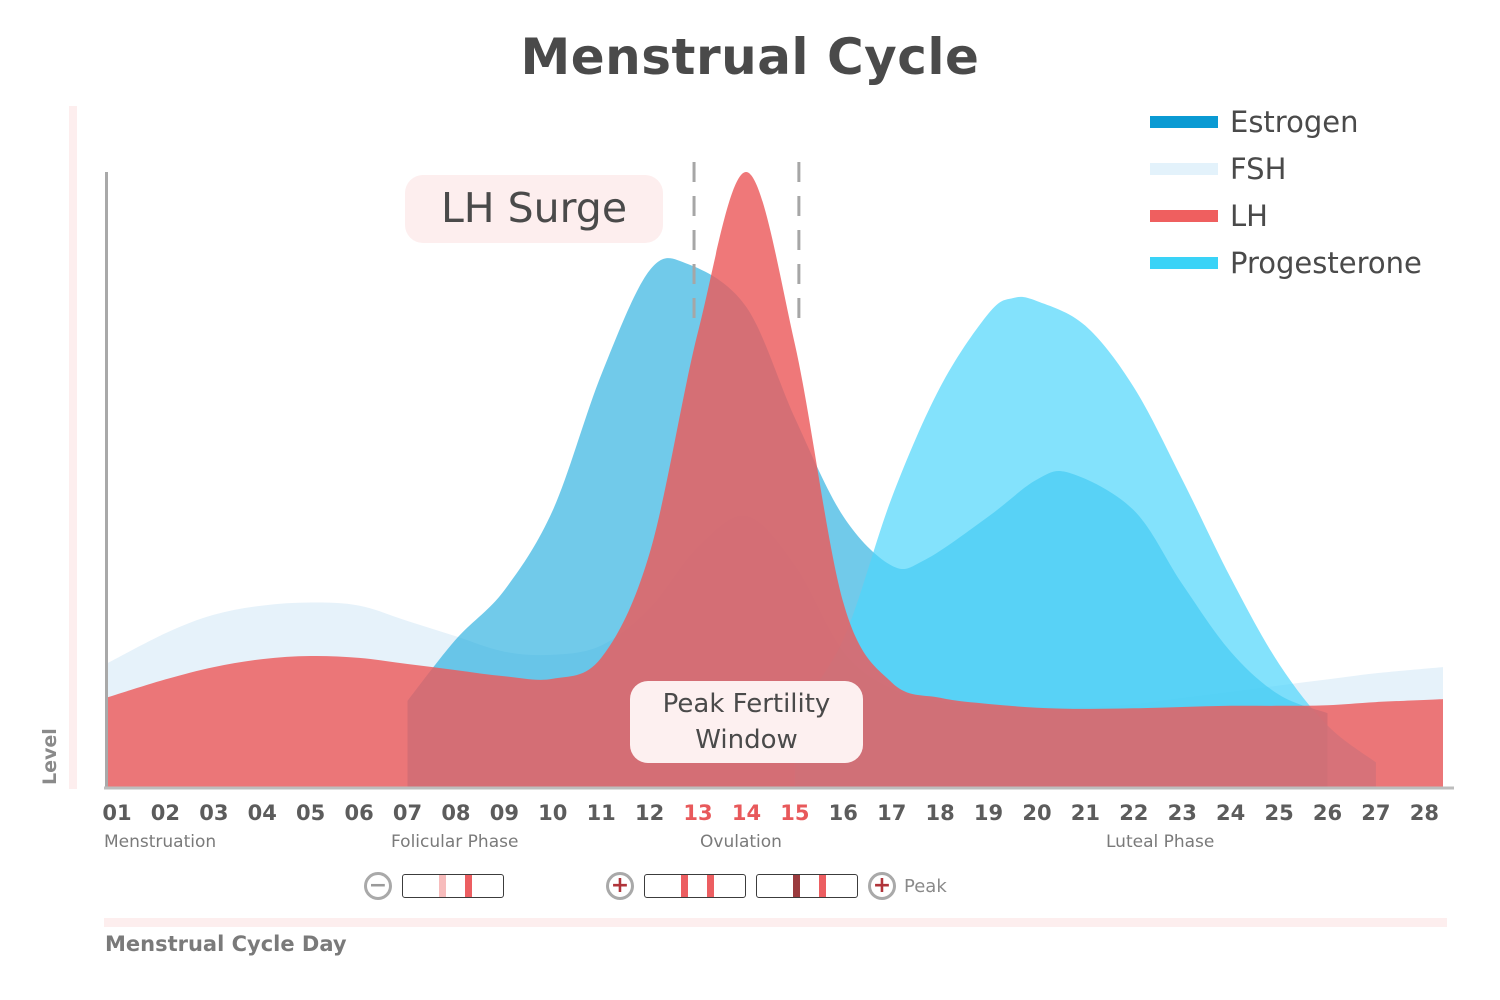 The image size is (1500, 1000). Describe the element at coordinates (746, 244) in the screenshot. I see `fertility-window-dashes` at that location.